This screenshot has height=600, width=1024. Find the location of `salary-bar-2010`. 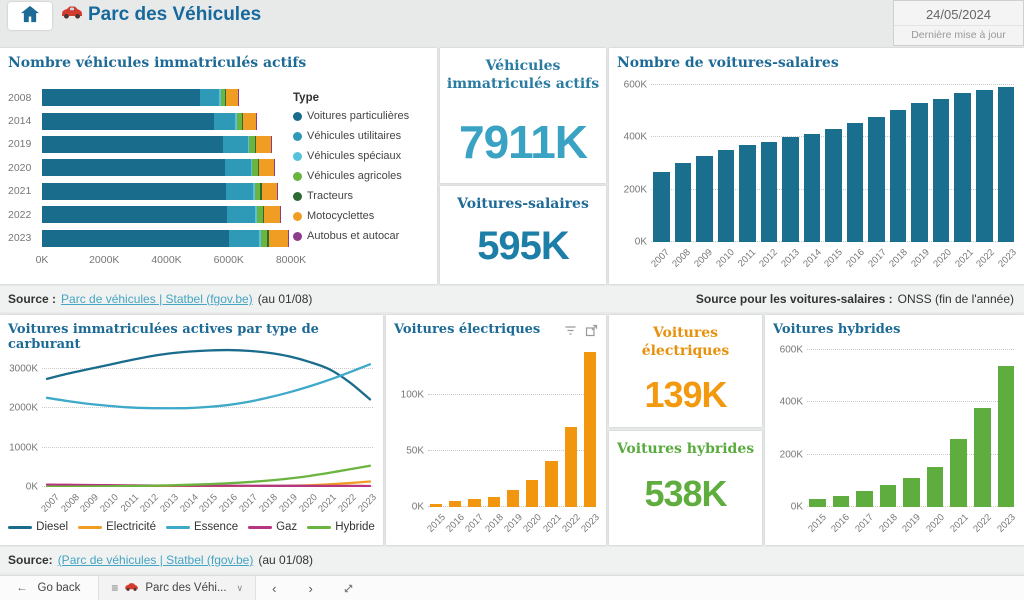

salary-bar-2010 is located at coordinates (726, 196).